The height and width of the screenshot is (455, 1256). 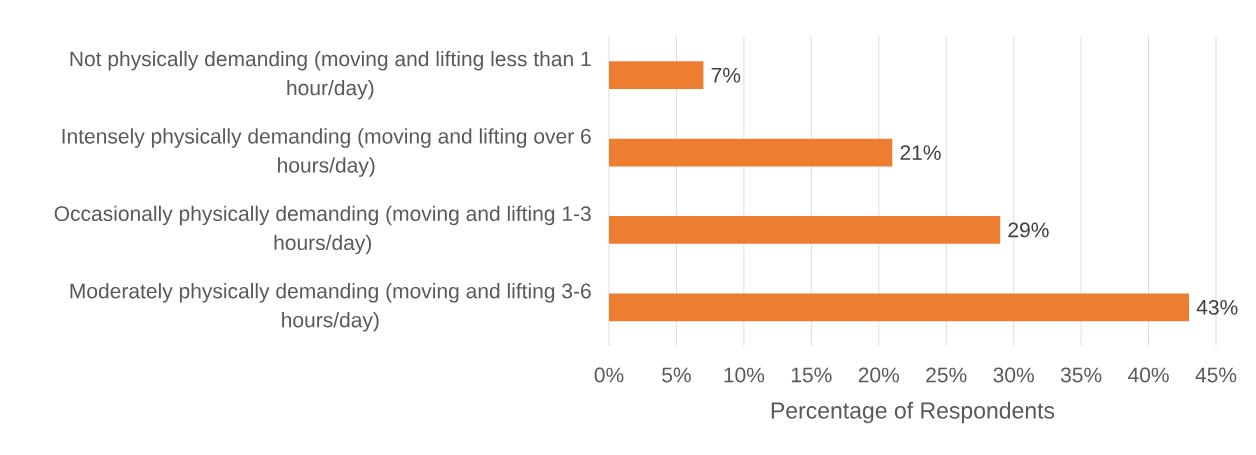 I want to click on x-tick-label: 40%, so click(x=1148, y=375).